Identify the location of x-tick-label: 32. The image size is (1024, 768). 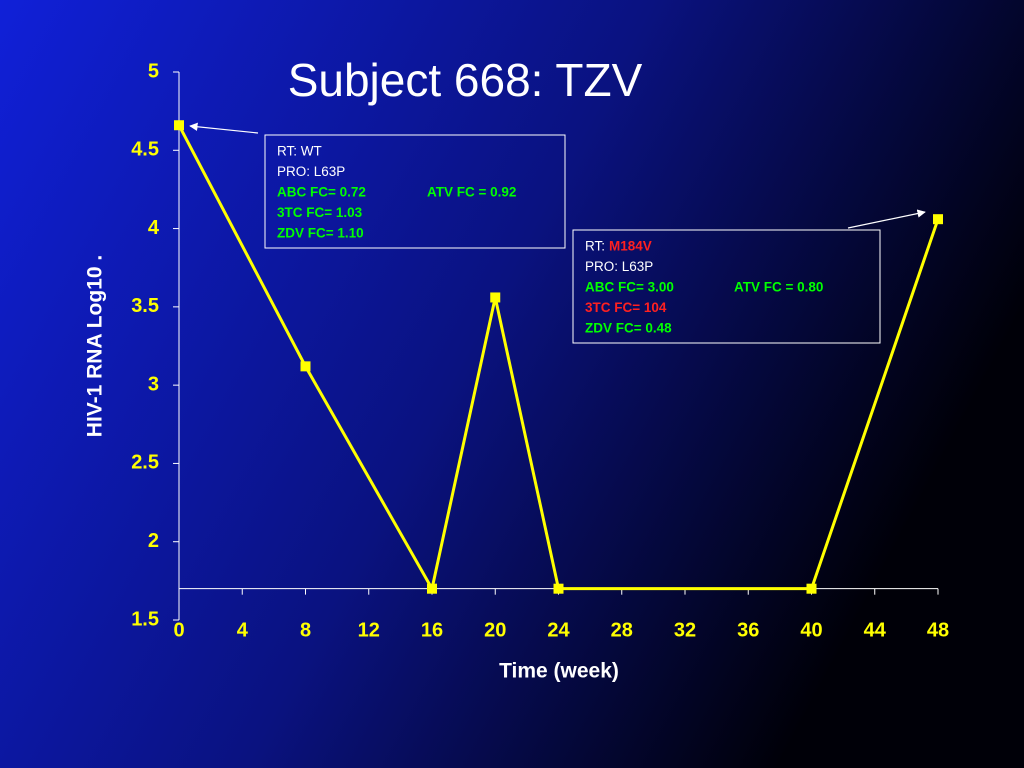
(685, 630).